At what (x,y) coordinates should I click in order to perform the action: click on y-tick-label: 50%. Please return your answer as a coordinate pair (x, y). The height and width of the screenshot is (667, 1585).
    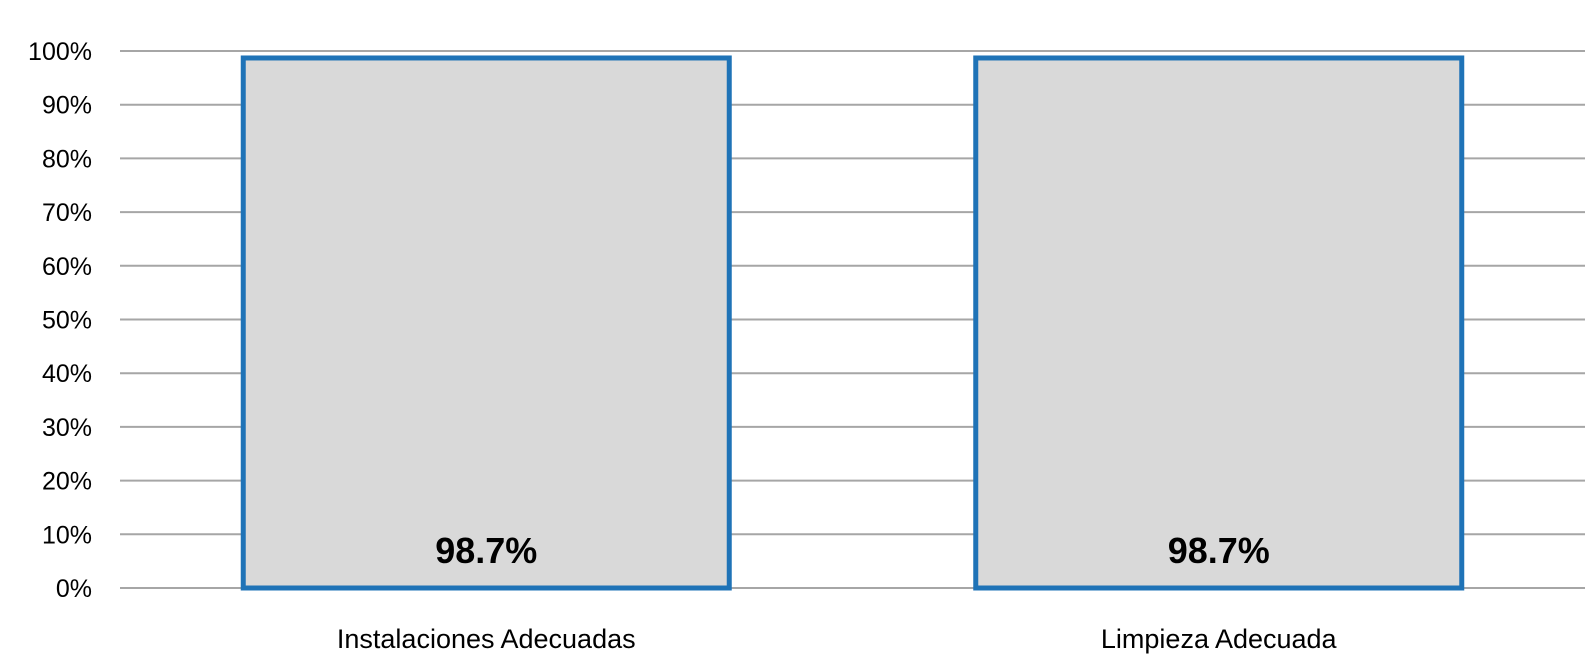
    Looking at the image, I should click on (67, 321).